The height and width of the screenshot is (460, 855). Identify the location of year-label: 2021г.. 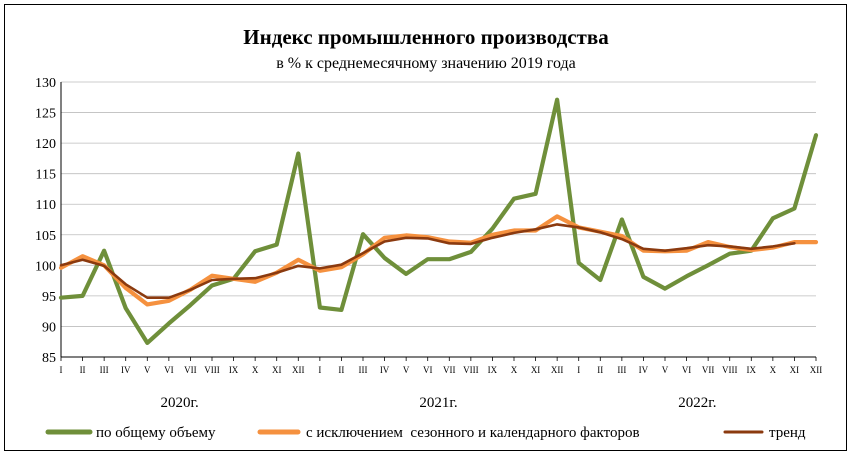
(438, 403).